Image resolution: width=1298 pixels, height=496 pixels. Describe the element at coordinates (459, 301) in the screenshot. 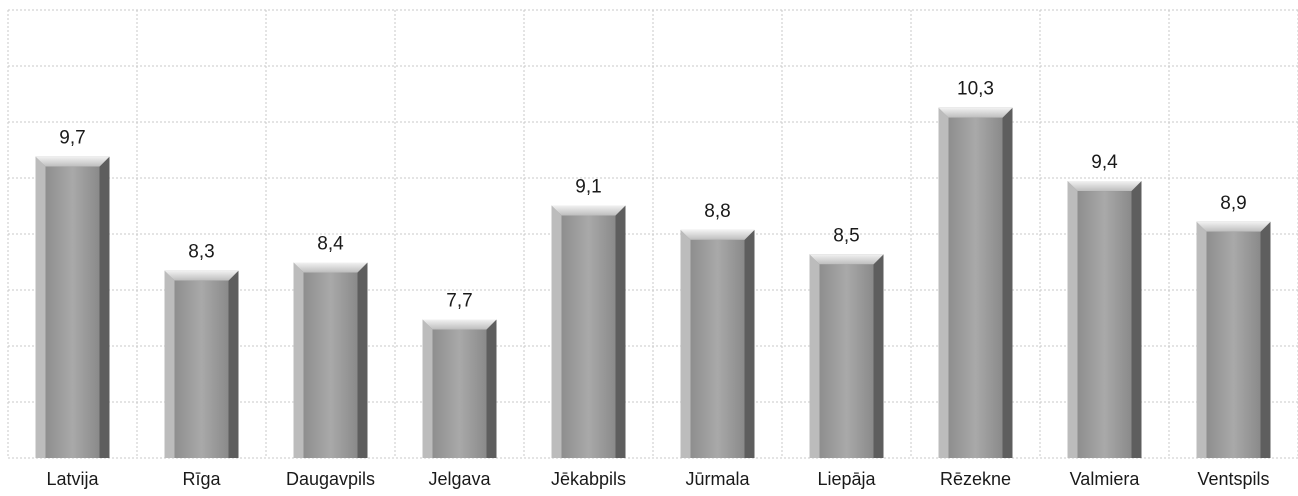

I see `data-label: 7,7` at that location.